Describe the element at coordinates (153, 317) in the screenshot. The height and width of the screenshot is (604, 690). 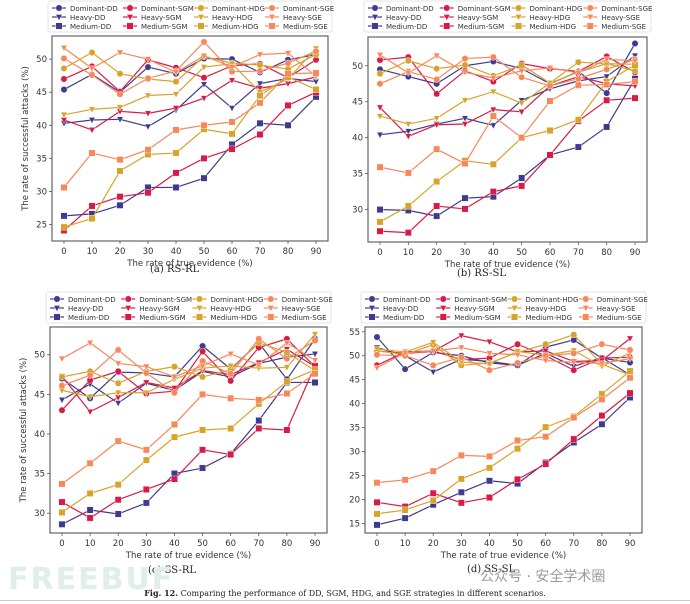
I see `legend-item: Medium-SGM` at that location.